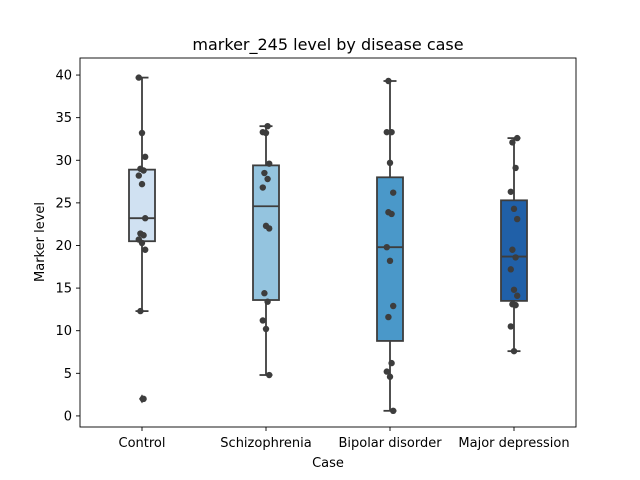  I want to click on y-axis-label: Marker level, so click(40, 242).